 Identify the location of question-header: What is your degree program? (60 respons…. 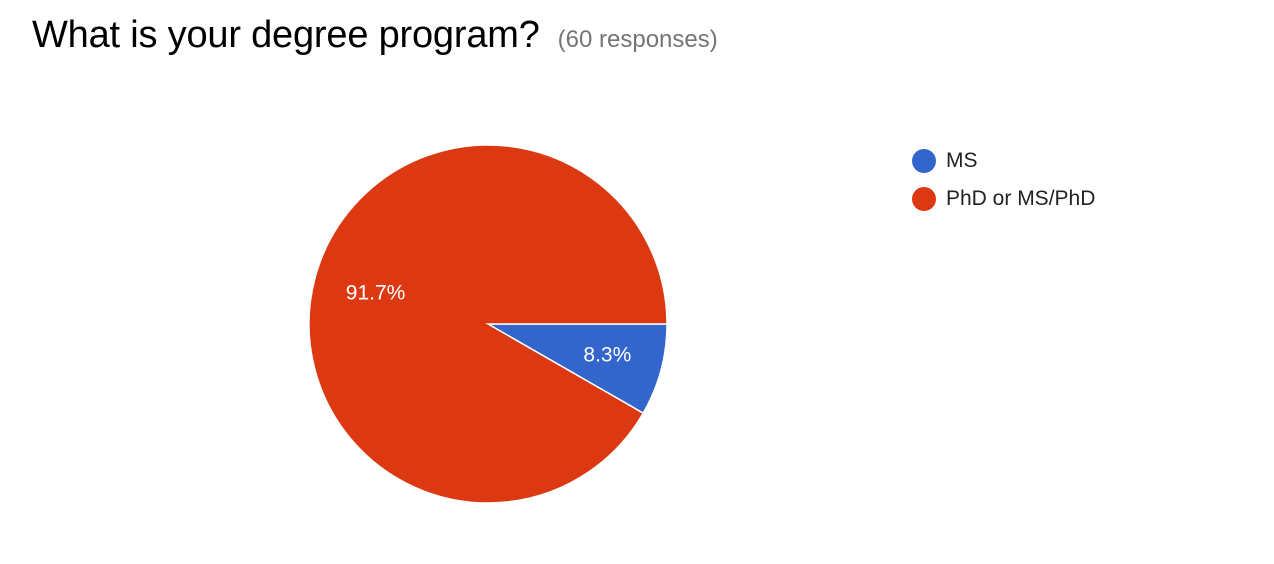
(375, 35).